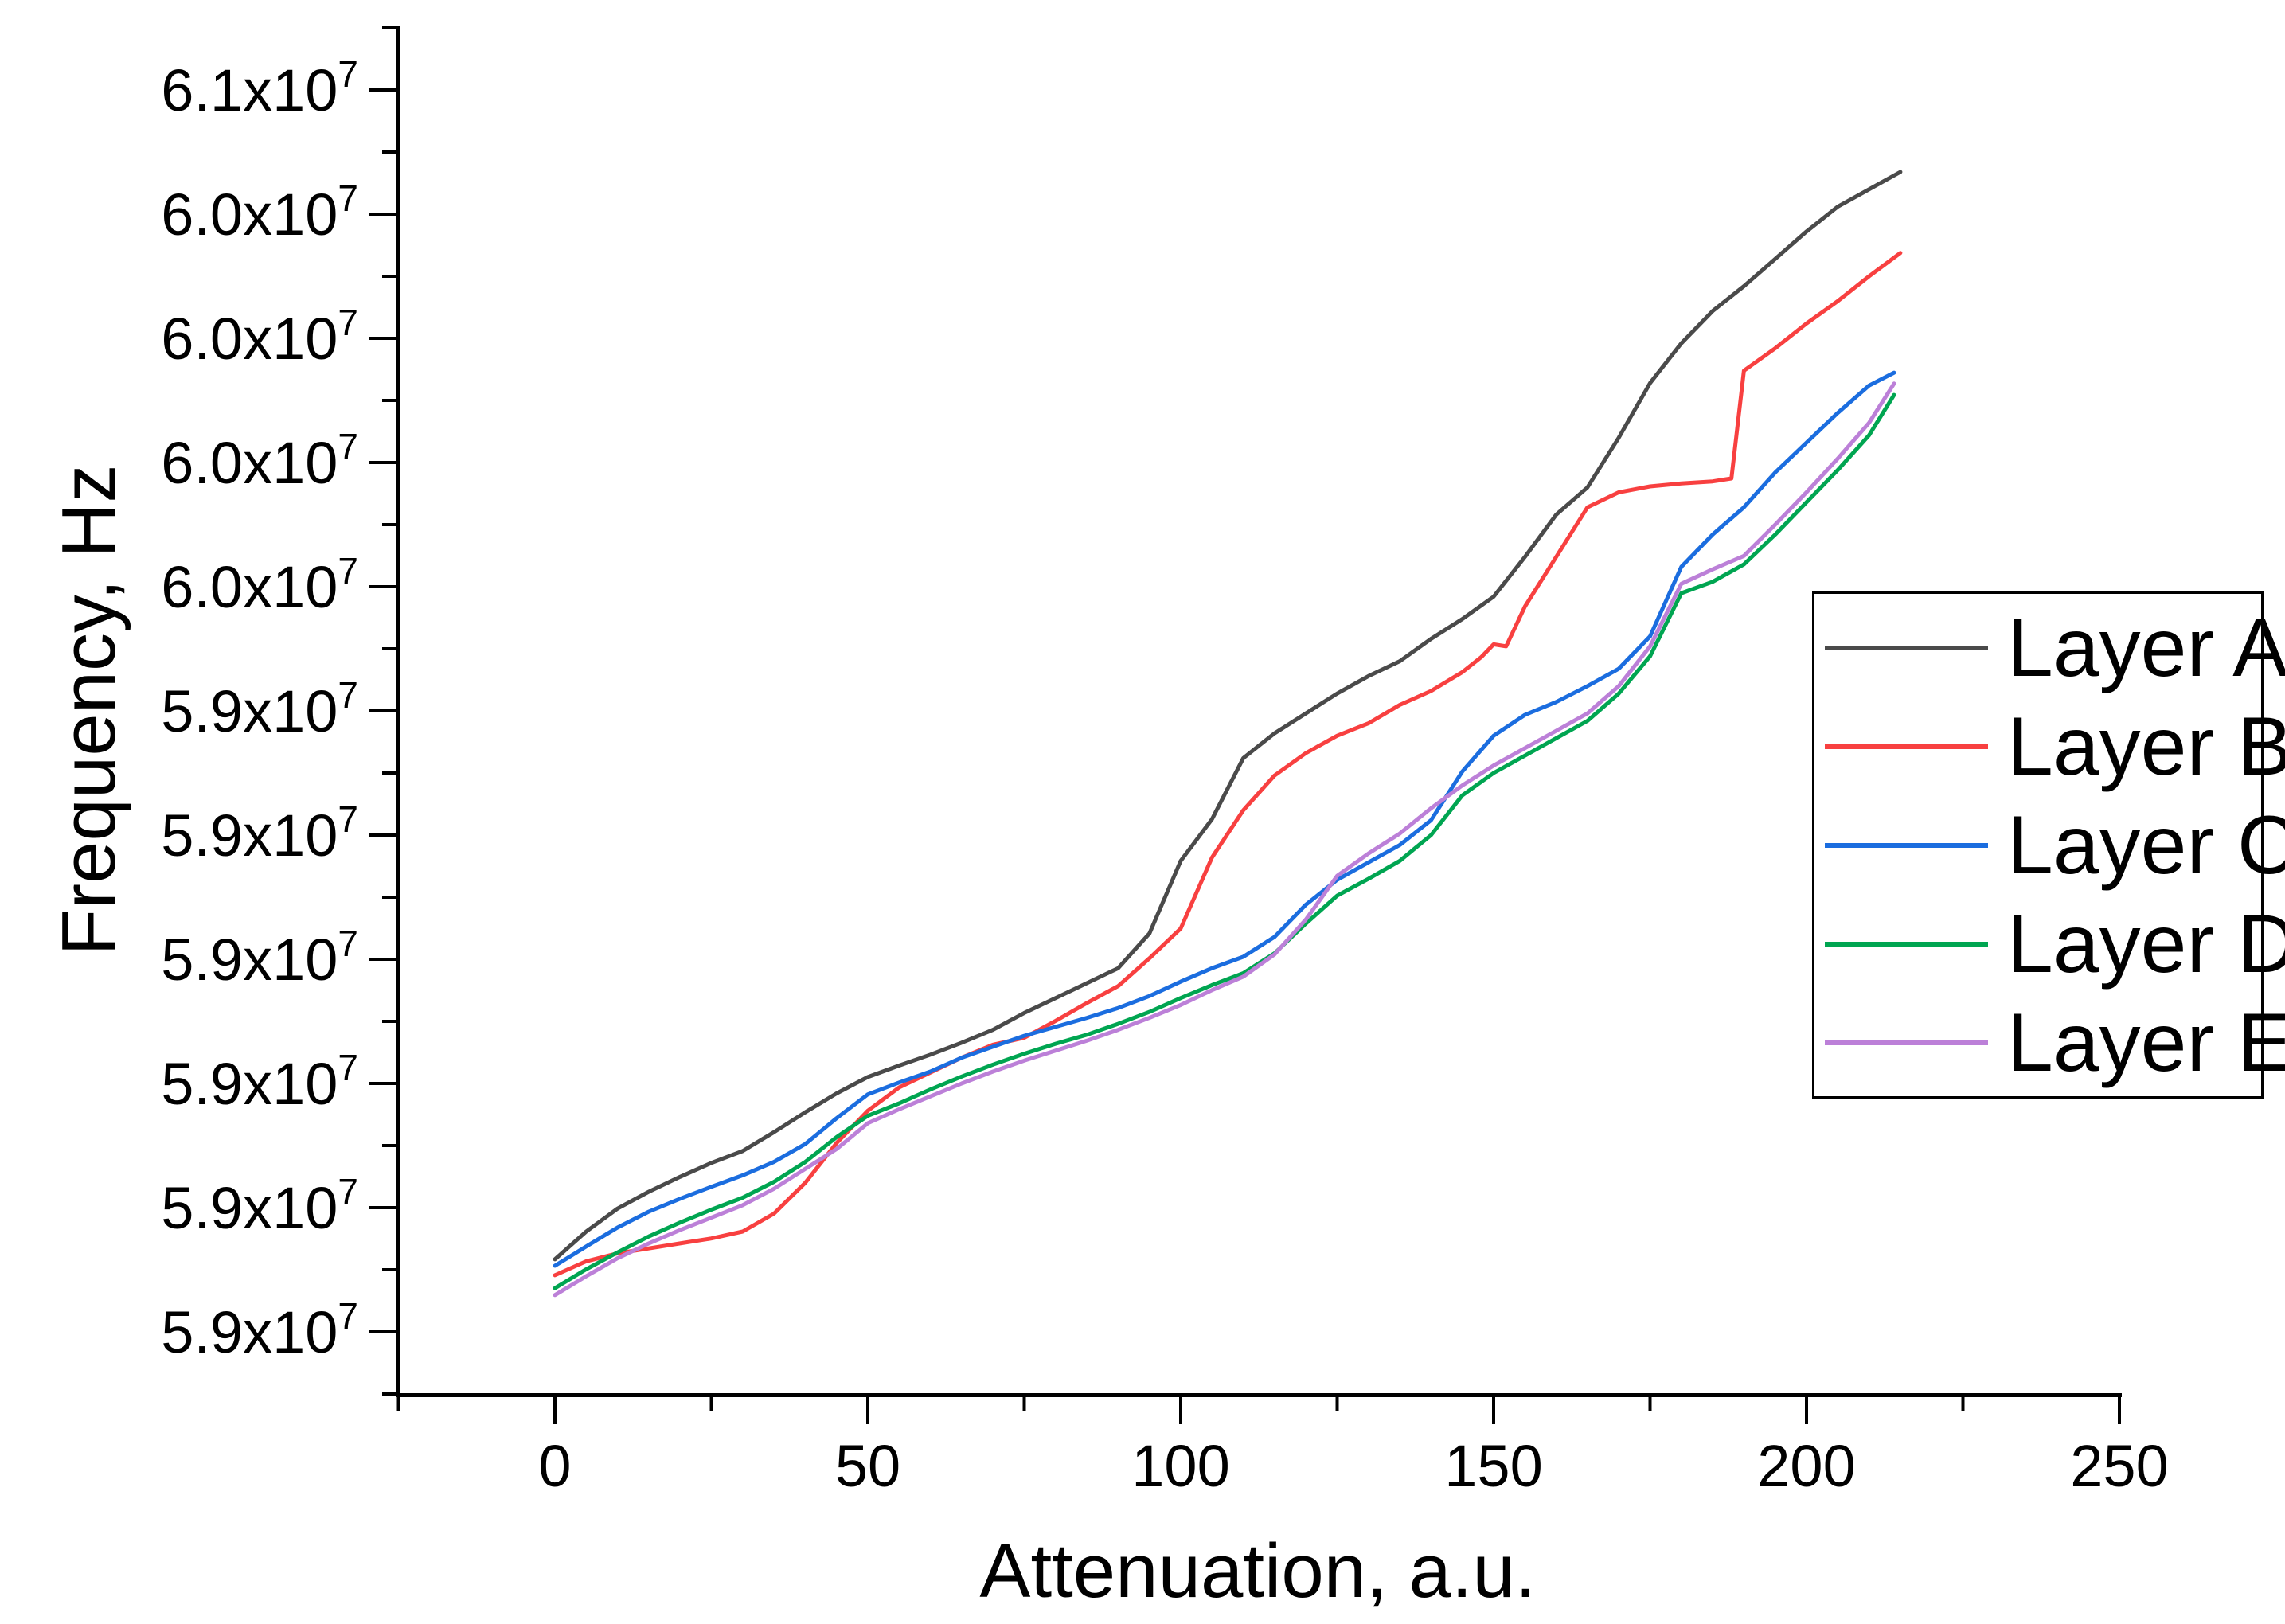 This screenshot has width=2285, height=1624. I want to click on legend-row: Layer E, so click(2049, 1043).